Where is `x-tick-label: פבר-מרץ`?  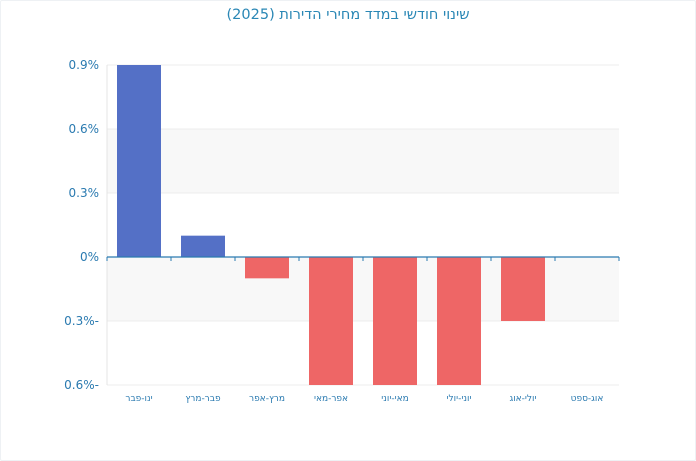 x-tick-label: פבר-מרץ is located at coordinates (203, 399).